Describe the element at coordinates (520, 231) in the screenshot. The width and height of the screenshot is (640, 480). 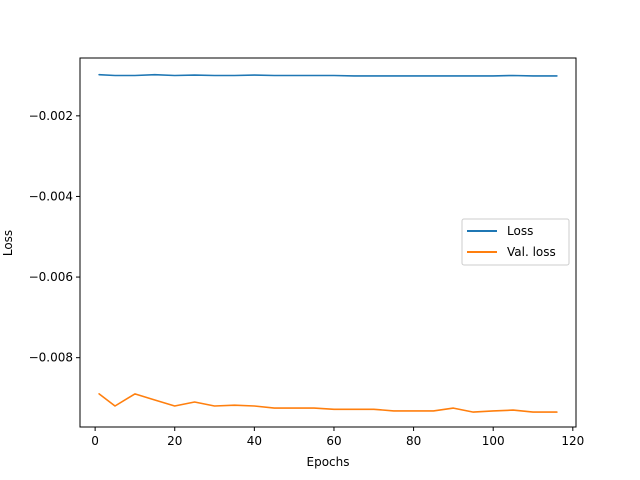
I see `legend-loss-label: Loss` at that location.